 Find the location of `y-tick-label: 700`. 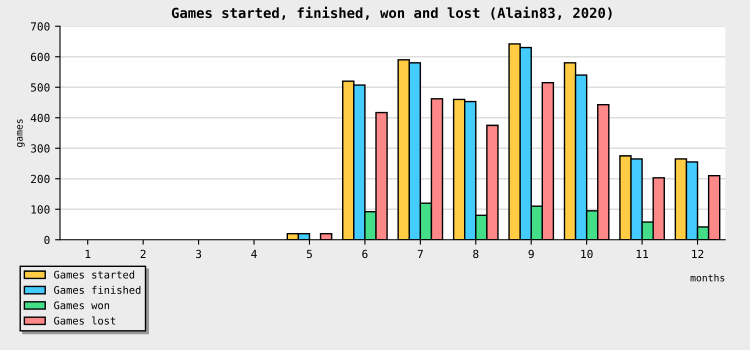

y-tick-label: 700 is located at coordinates (40, 26).